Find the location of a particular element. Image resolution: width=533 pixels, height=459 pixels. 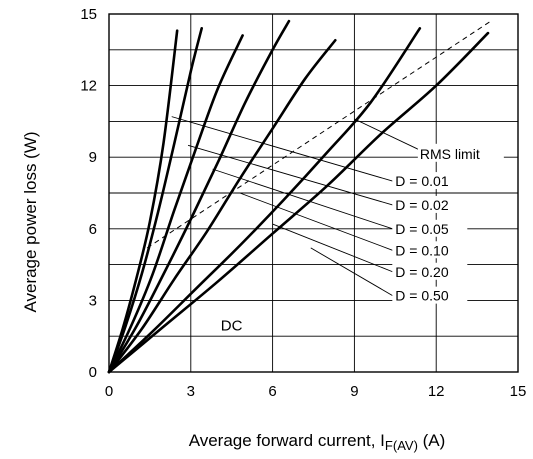

x-axis-title: Average forward current, IF(AV) (A) is located at coordinates (317, 442).